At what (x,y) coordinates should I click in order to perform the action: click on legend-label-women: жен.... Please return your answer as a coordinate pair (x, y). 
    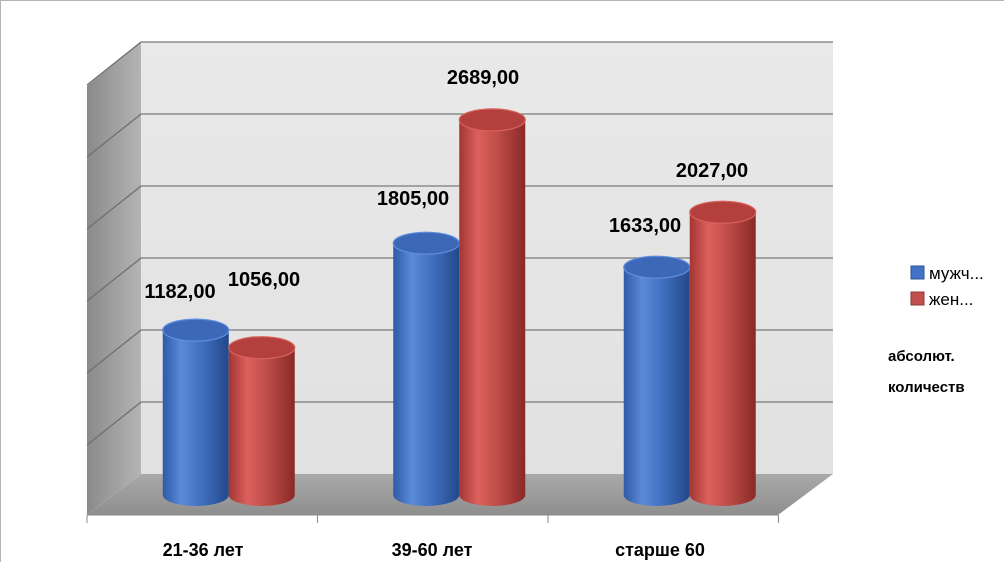
    Looking at the image, I should click on (951, 299).